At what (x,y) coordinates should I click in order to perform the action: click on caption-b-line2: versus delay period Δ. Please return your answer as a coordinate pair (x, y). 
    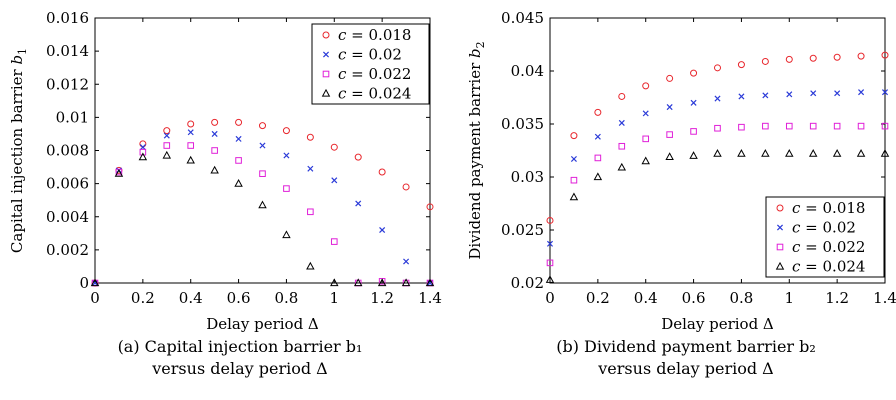
    Looking at the image, I should click on (686, 368).